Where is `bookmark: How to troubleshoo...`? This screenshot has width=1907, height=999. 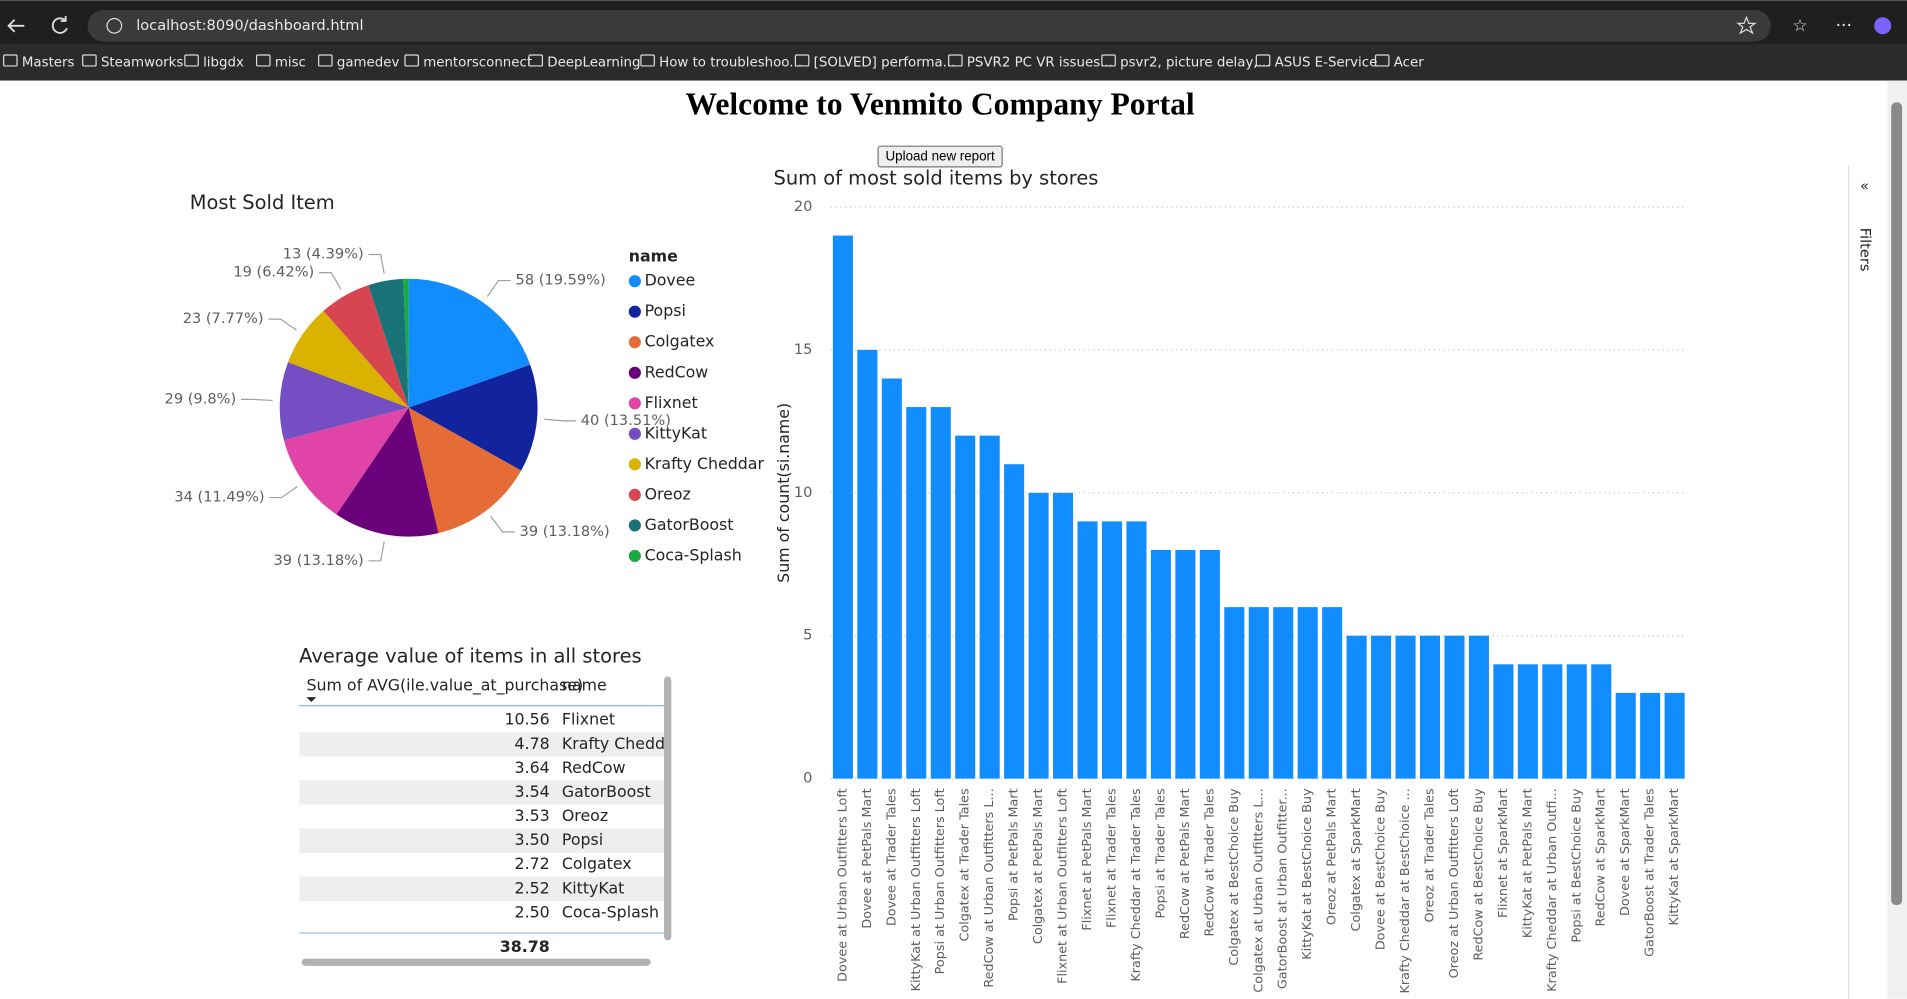
bookmark: How to troubleshoo... is located at coordinates (730, 62).